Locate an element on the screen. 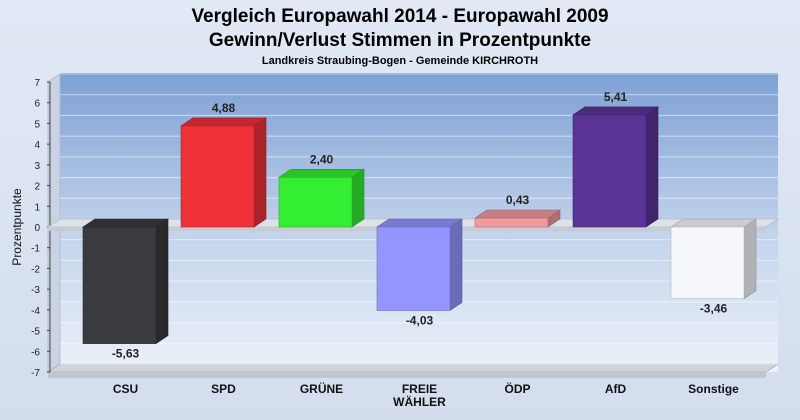 The width and height of the screenshot is (800, 420). x-tick-label: SPD is located at coordinates (223, 389).